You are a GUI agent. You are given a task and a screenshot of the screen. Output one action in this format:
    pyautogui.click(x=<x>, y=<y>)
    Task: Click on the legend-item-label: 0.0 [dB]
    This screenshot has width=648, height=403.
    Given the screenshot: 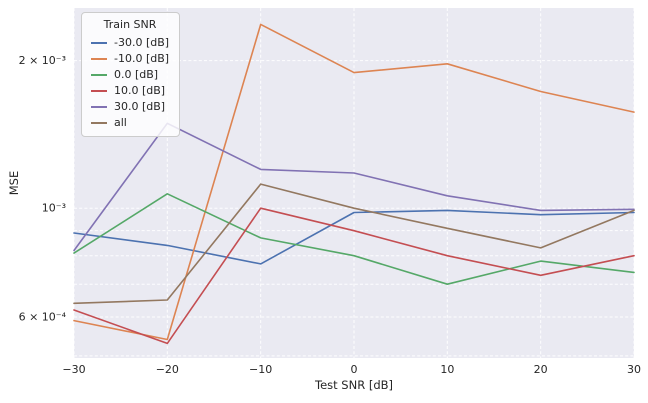 What is the action you would take?
    pyautogui.click(x=136, y=74)
    